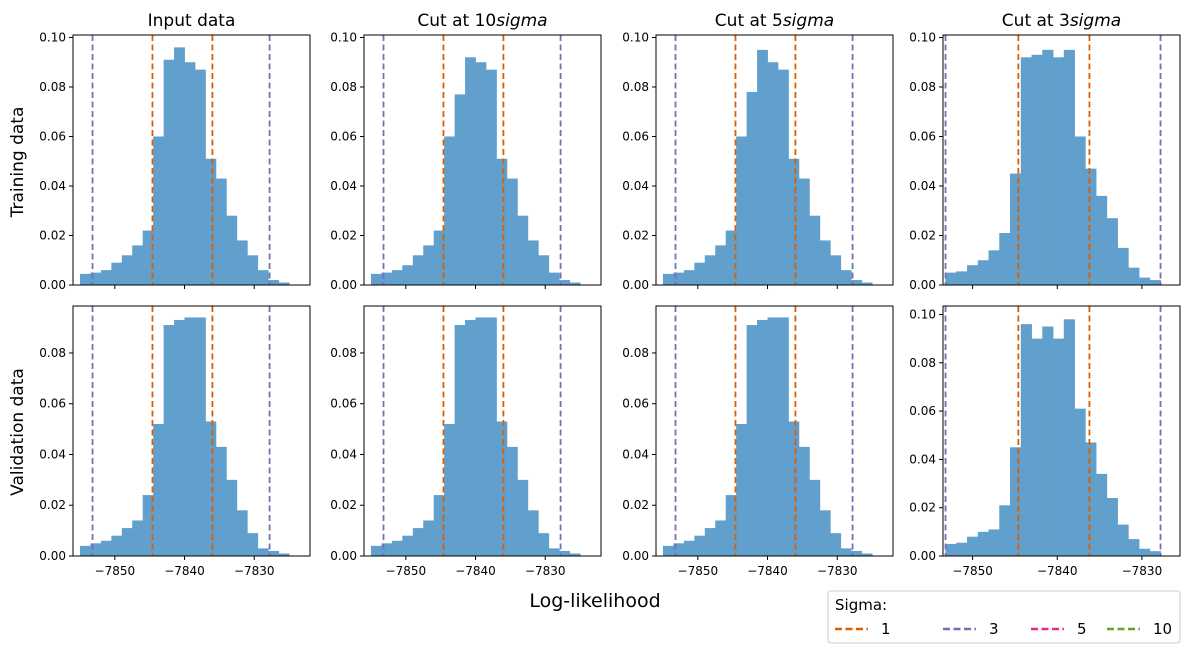 The width and height of the screenshot is (1191, 653). I want to click on column-title-text: Input data, so click(192, 21).